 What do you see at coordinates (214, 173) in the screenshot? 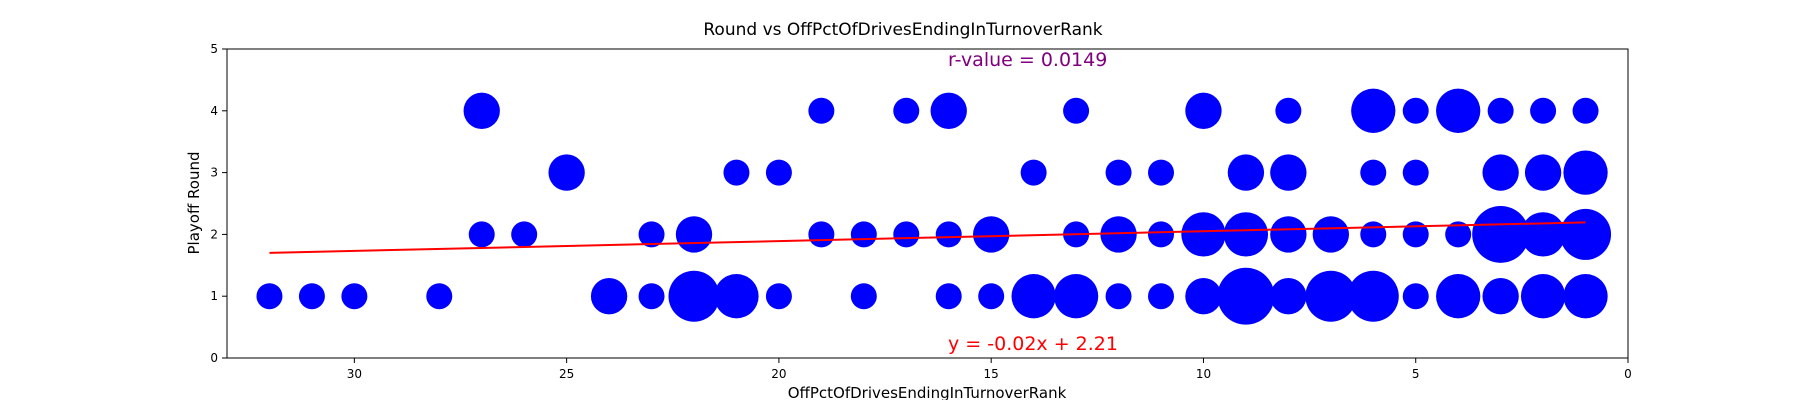
I see `y-tick-label: 3` at bounding box center [214, 173].